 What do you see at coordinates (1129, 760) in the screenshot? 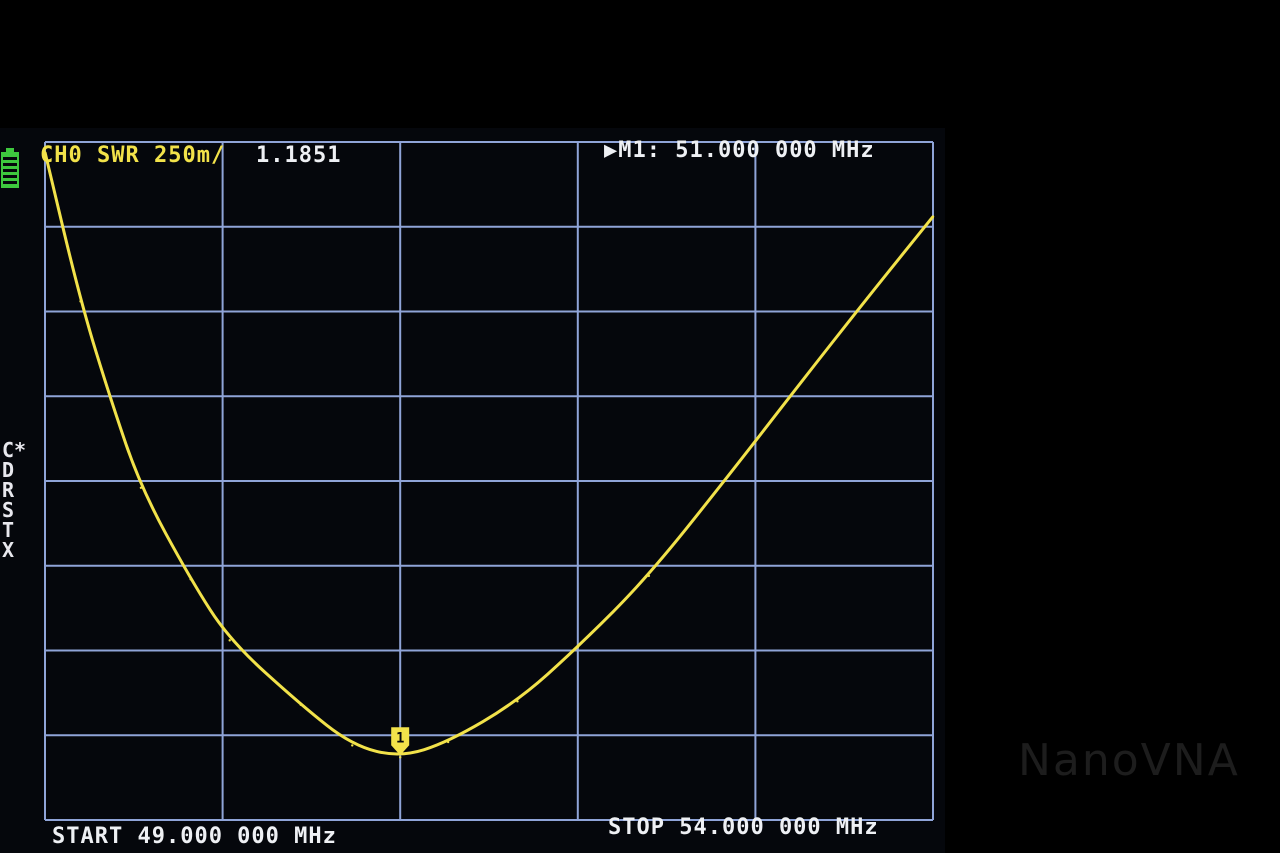
I see `watermark-logo: NanoVNA` at bounding box center [1129, 760].